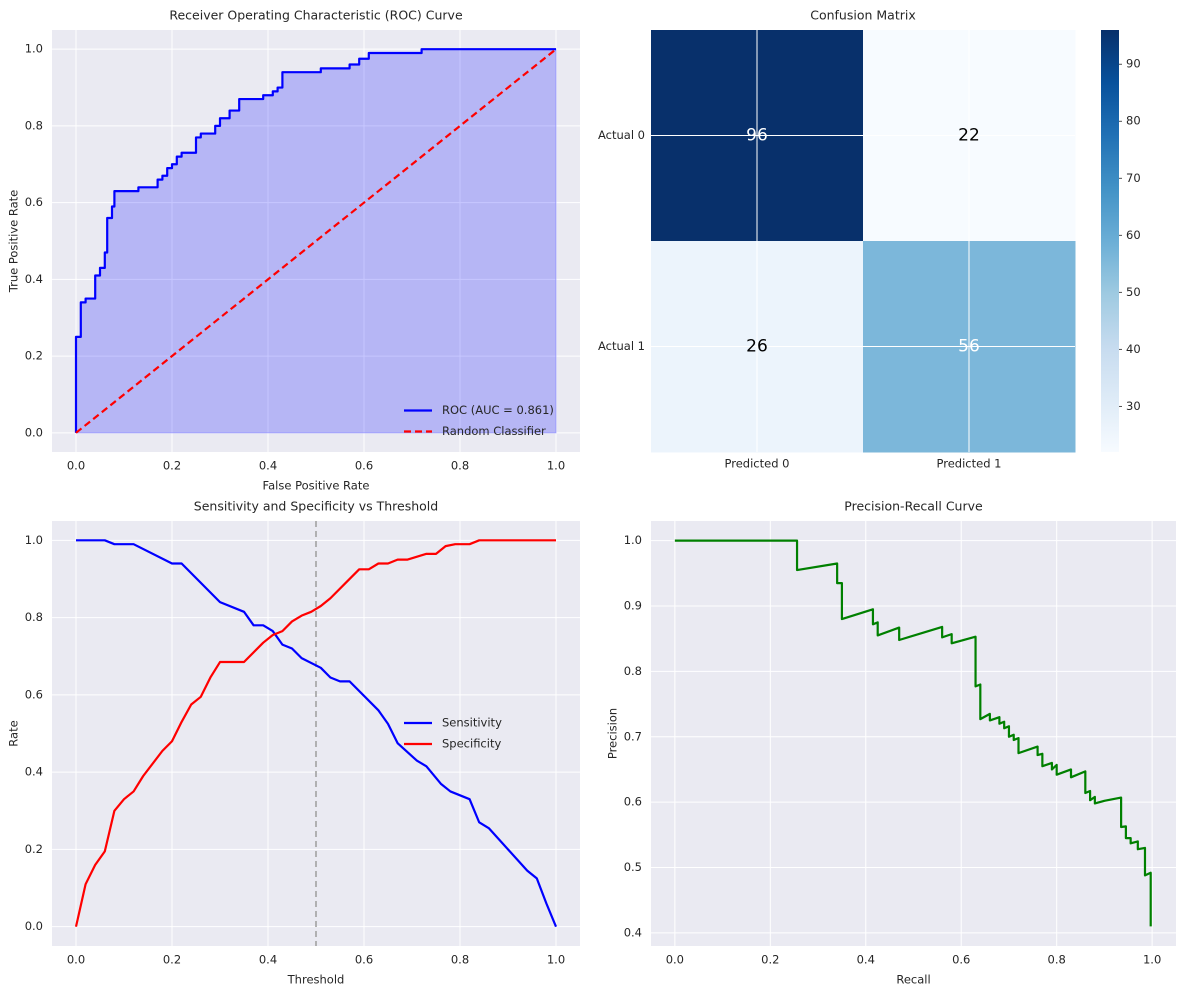  What do you see at coordinates (633, 736) in the screenshot?
I see `y-tick-label: 0.7` at bounding box center [633, 736].